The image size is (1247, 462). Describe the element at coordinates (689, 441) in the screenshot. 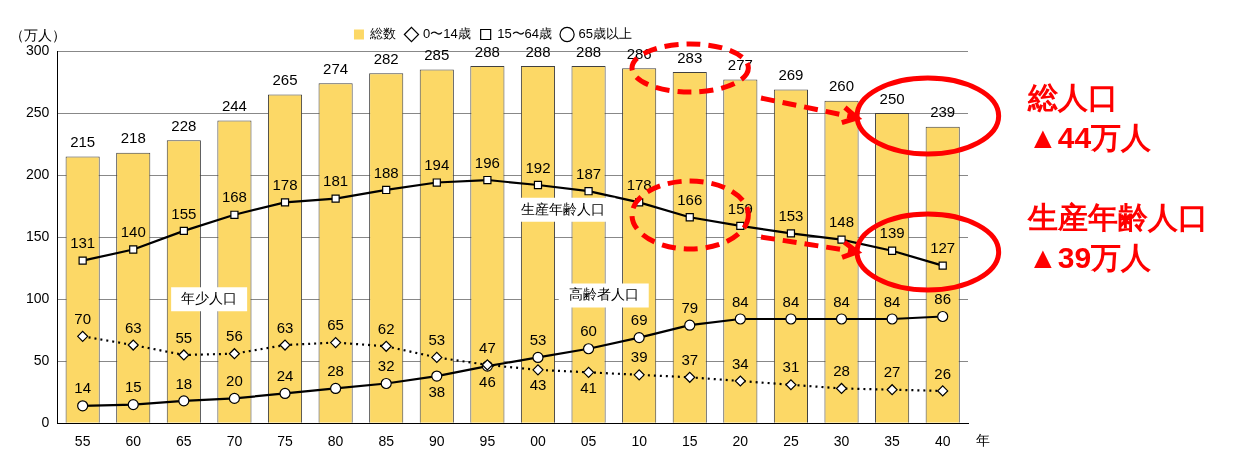

I see `x-tick-label: 15` at that location.